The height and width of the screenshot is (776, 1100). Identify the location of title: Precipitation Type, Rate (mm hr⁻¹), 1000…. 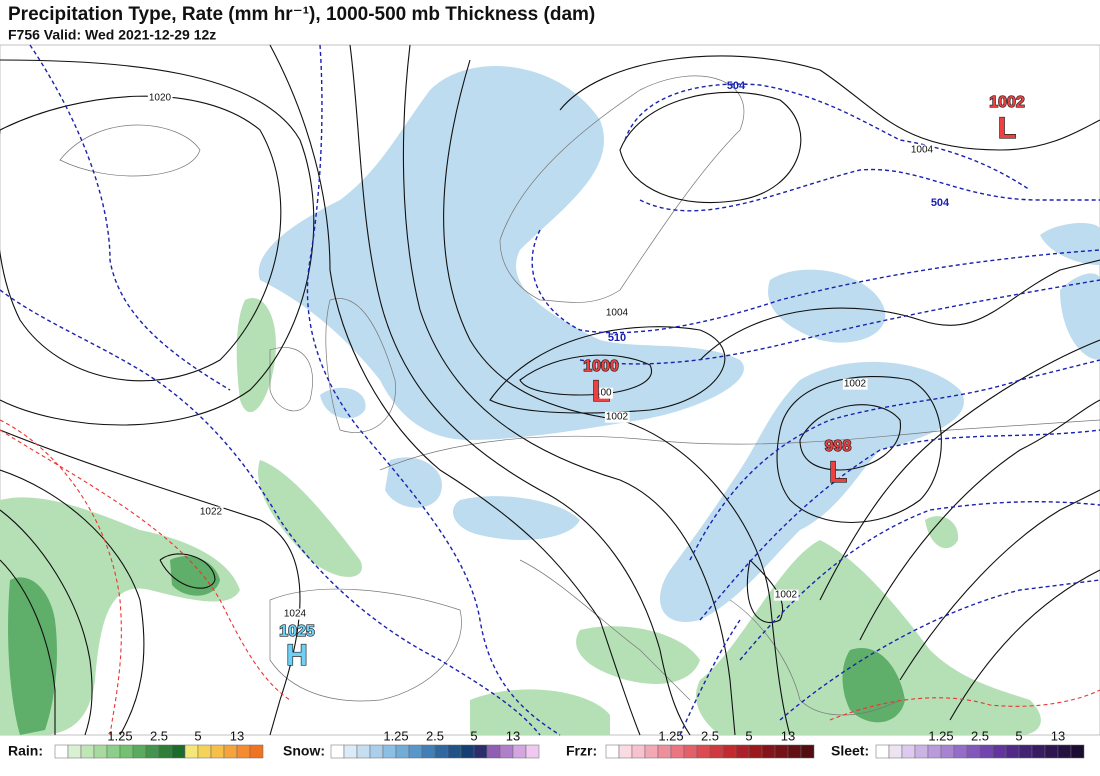
(301, 14).